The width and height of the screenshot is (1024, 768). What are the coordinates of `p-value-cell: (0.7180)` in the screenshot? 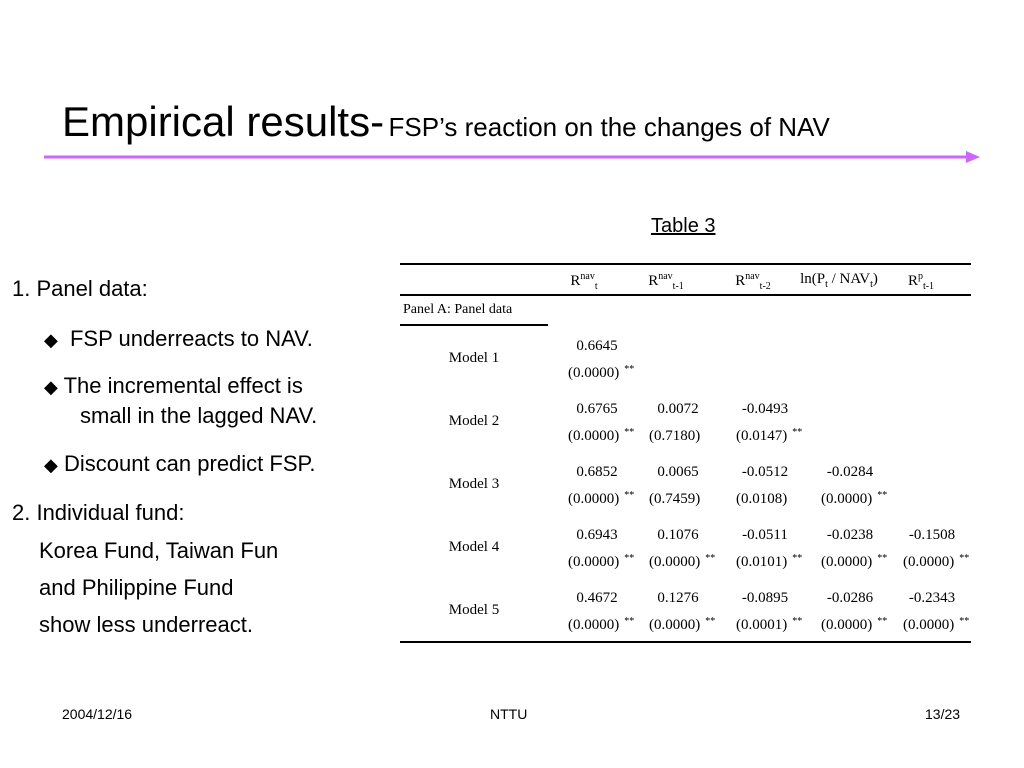 It's located at (677, 436).